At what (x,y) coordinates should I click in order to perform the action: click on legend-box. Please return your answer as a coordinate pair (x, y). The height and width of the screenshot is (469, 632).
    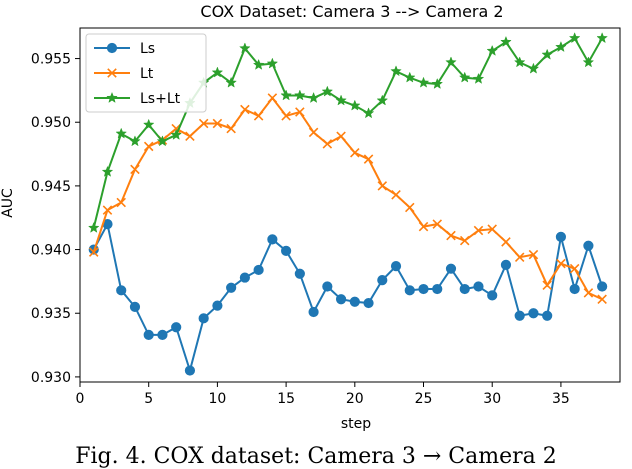
    Looking at the image, I should click on (146, 73).